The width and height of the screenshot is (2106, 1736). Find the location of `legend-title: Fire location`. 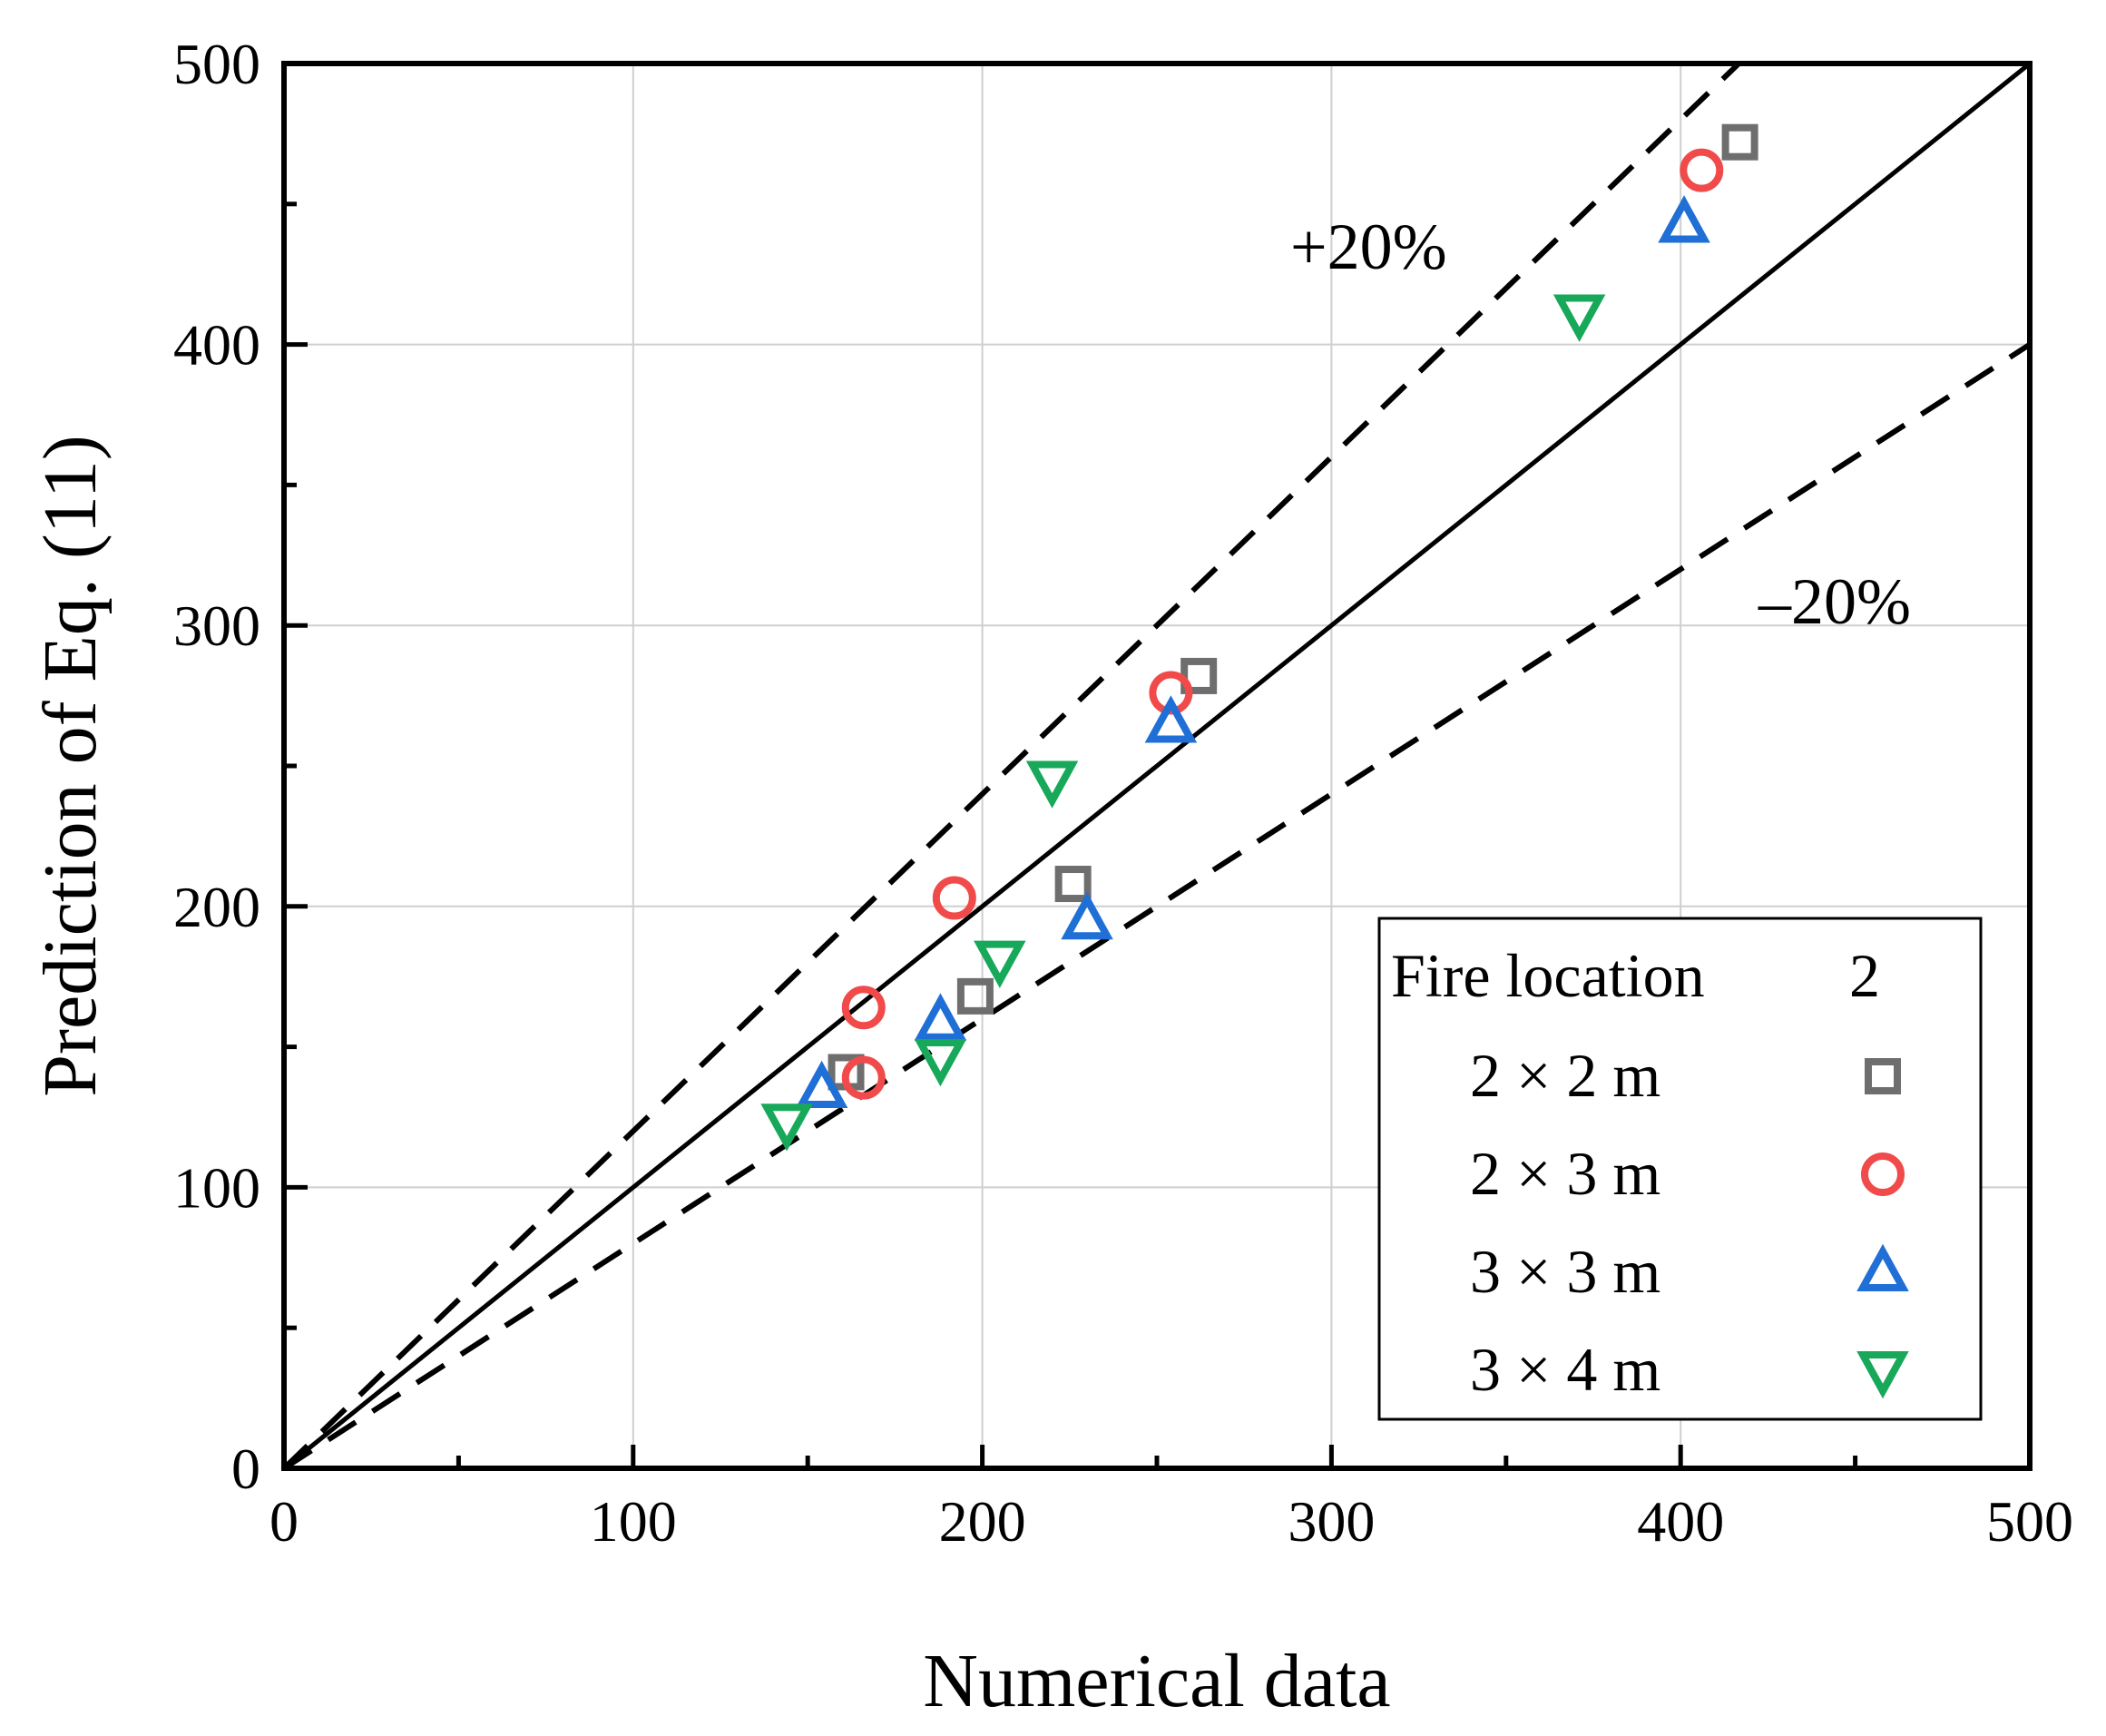

legend-title: Fire location is located at coordinates (1548, 975).